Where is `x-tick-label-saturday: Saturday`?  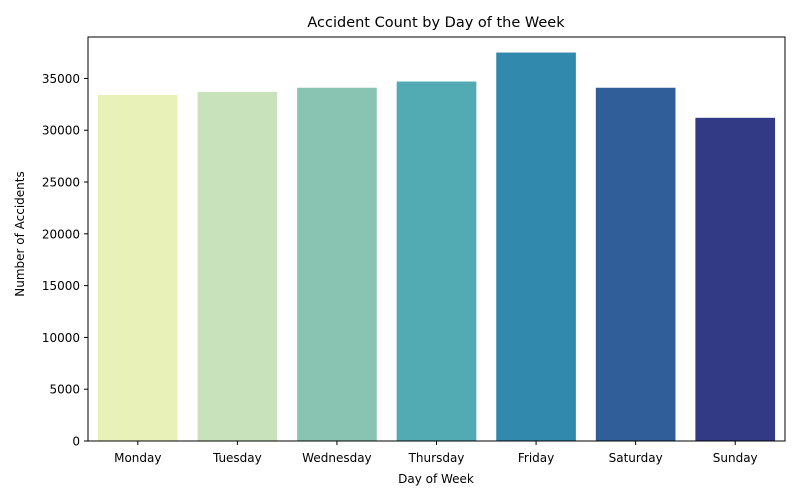 x-tick-label-saturday: Saturday is located at coordinates (636, 458).